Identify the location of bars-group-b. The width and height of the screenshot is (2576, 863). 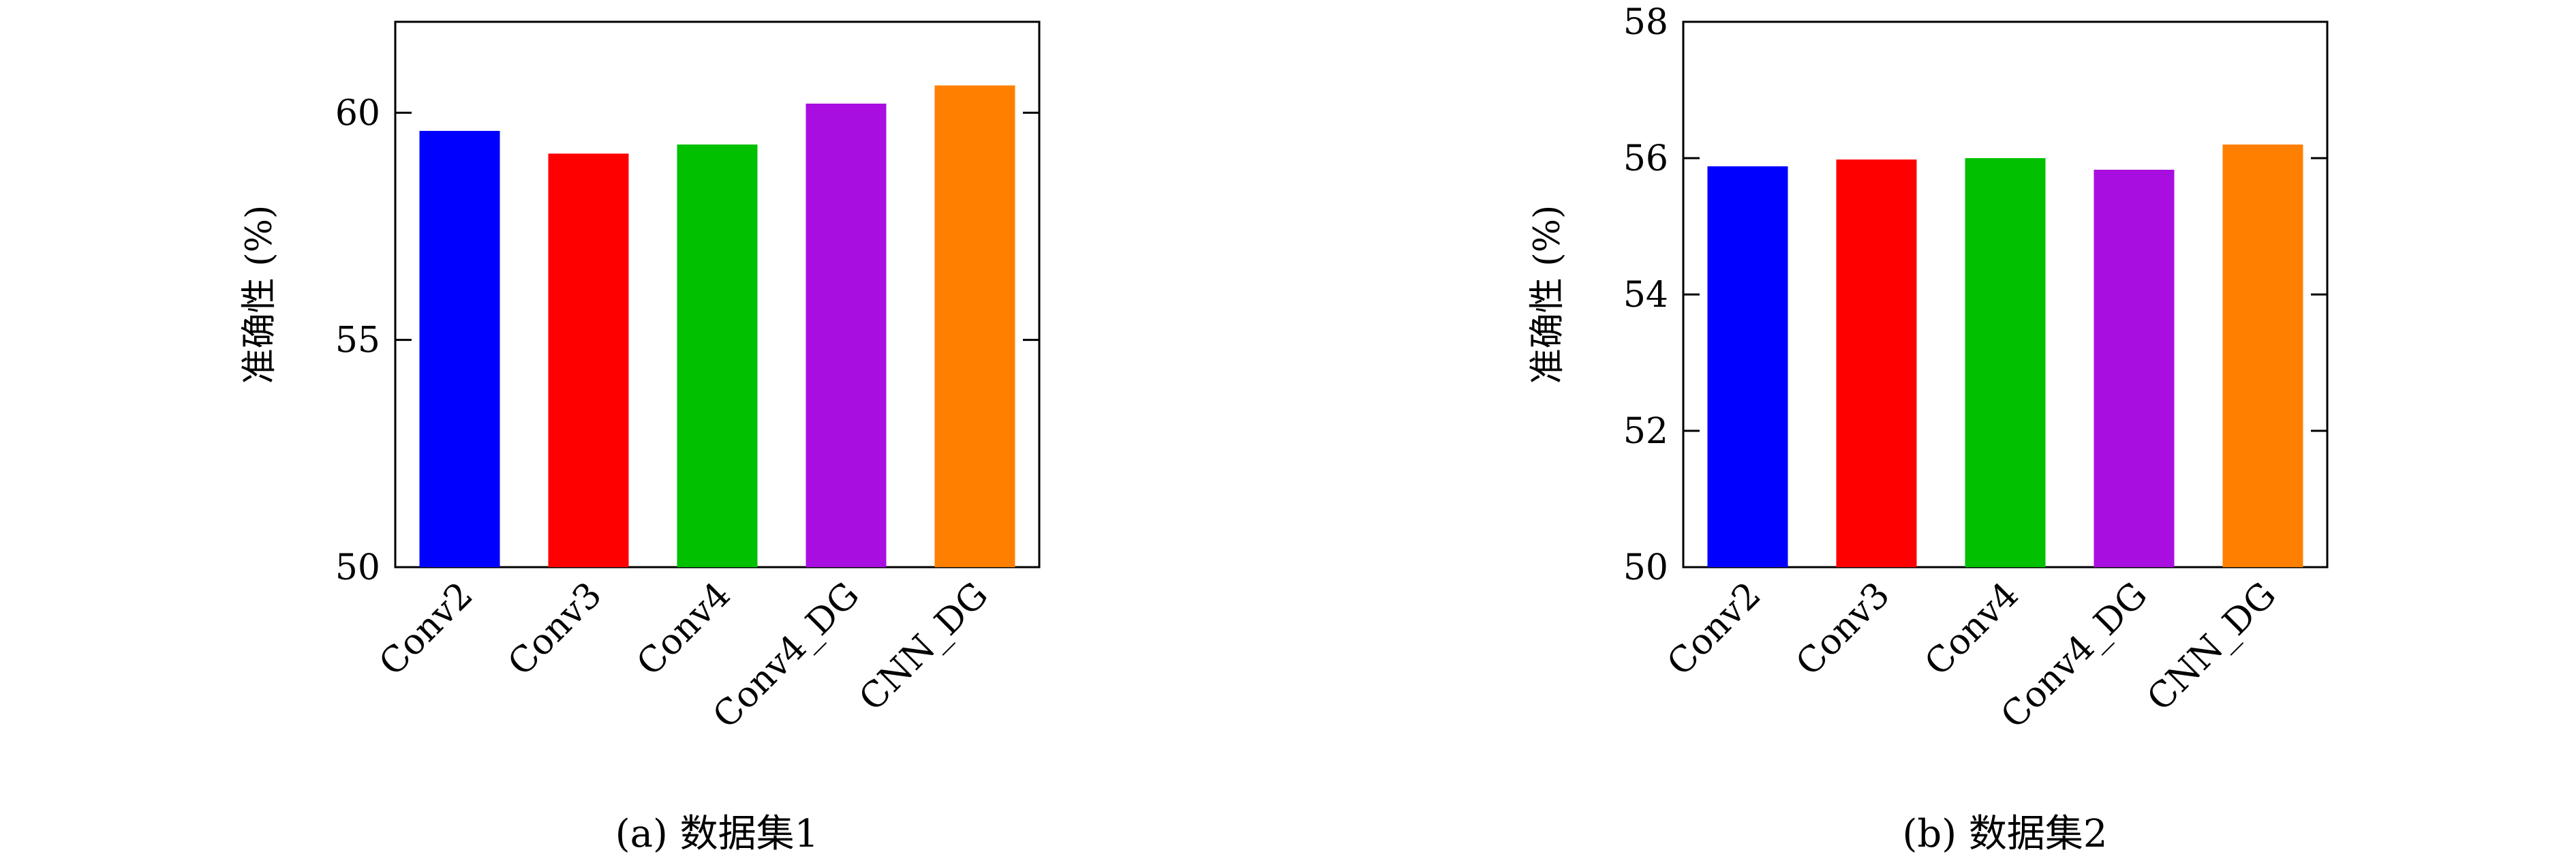
(2005, 356).